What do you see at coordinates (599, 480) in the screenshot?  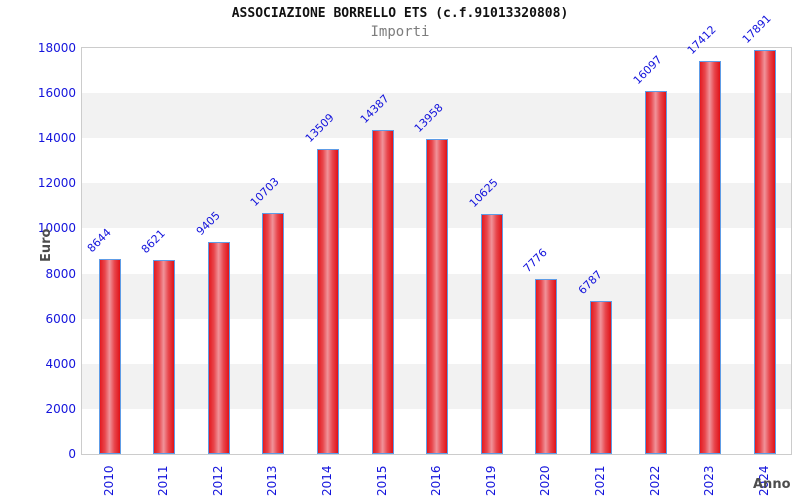 I see `x-tick-label: 2021` at bounding box center [599, 480].